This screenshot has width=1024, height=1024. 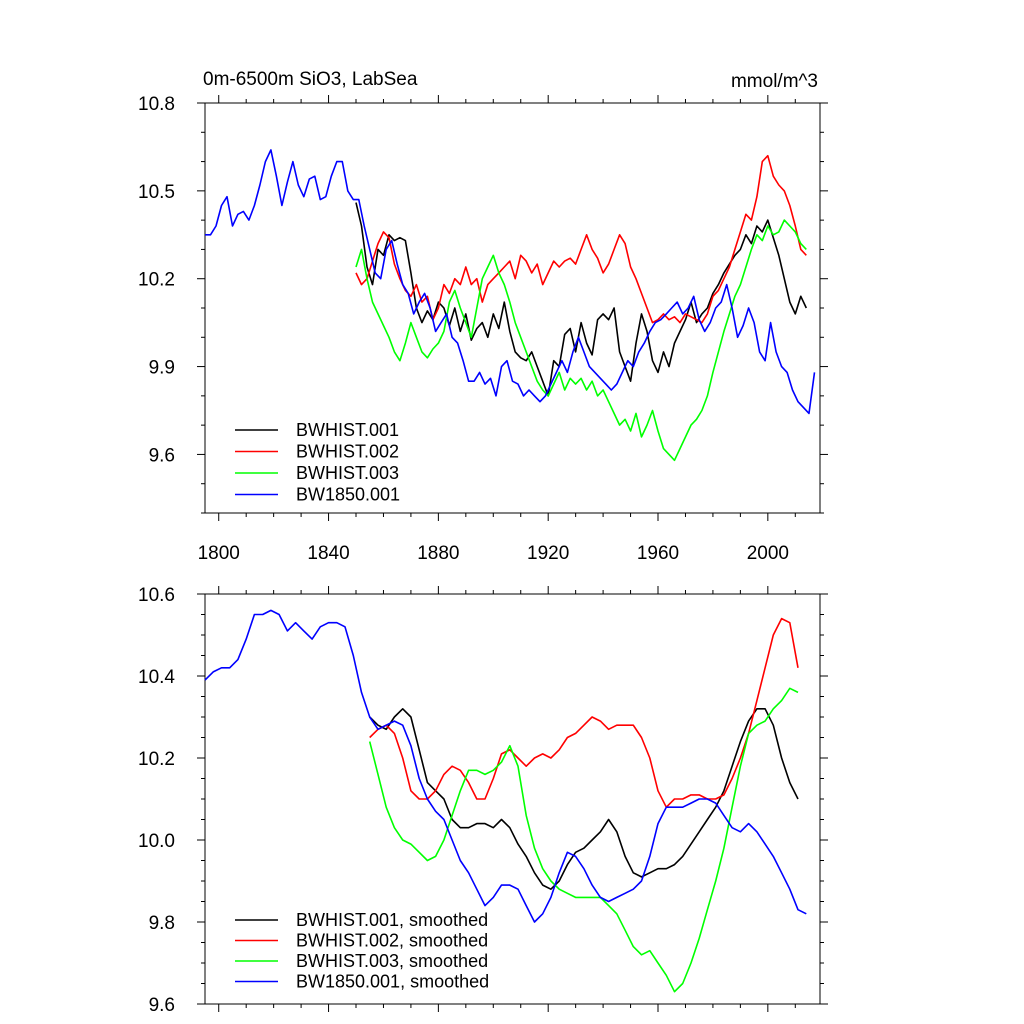 What do you see at coordinates (348, 495) in the screenshot?
I see `legend-label: BW1850.001` at bounding box center [348, 495].